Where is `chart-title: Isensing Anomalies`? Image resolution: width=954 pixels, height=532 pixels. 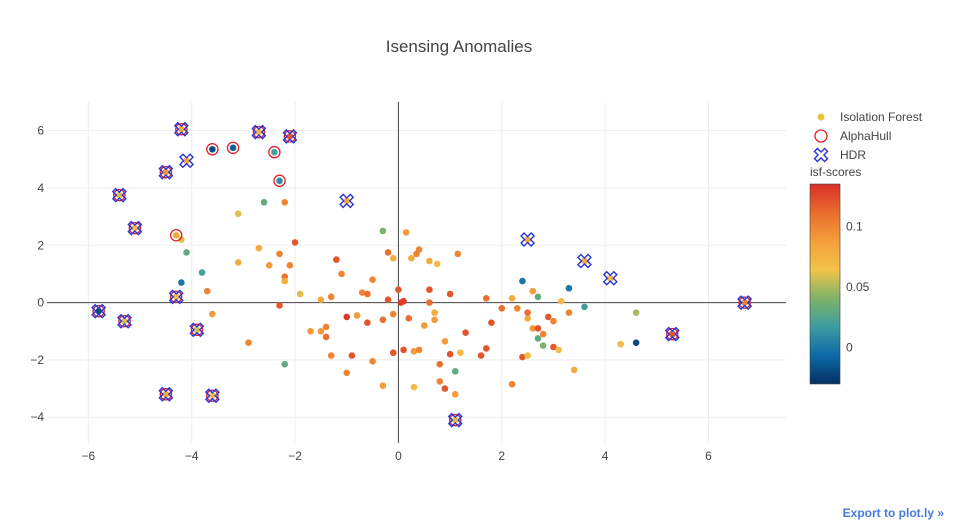
chart-title: Isensing Anomalies is located at coordinates (459, 46).